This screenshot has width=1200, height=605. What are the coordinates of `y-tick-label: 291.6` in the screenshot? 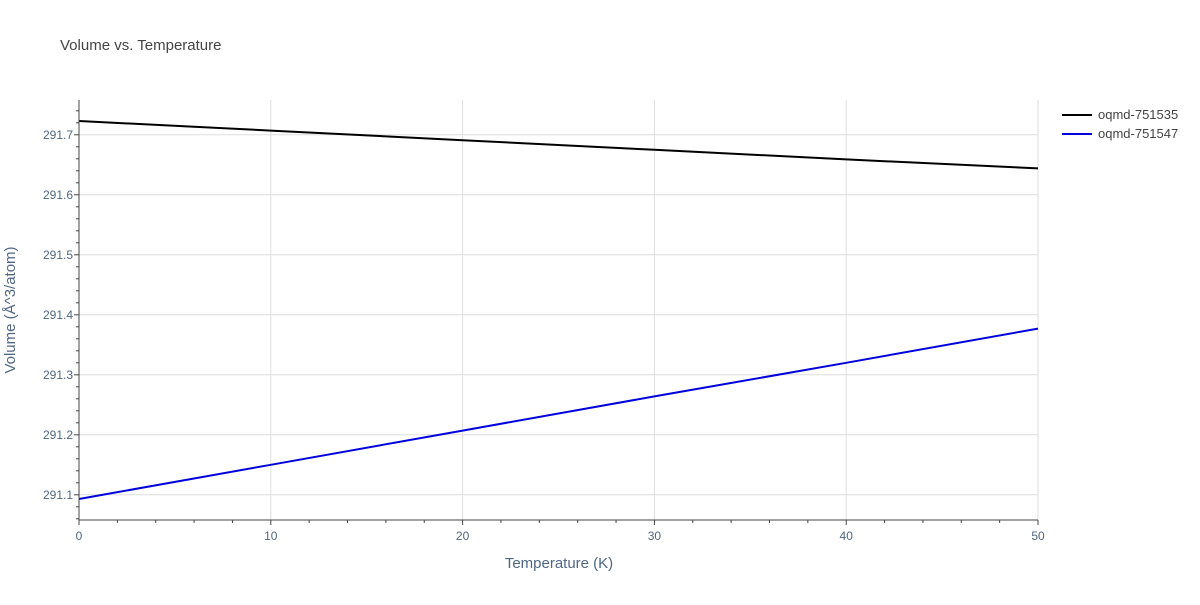 It's located at (58, 195).